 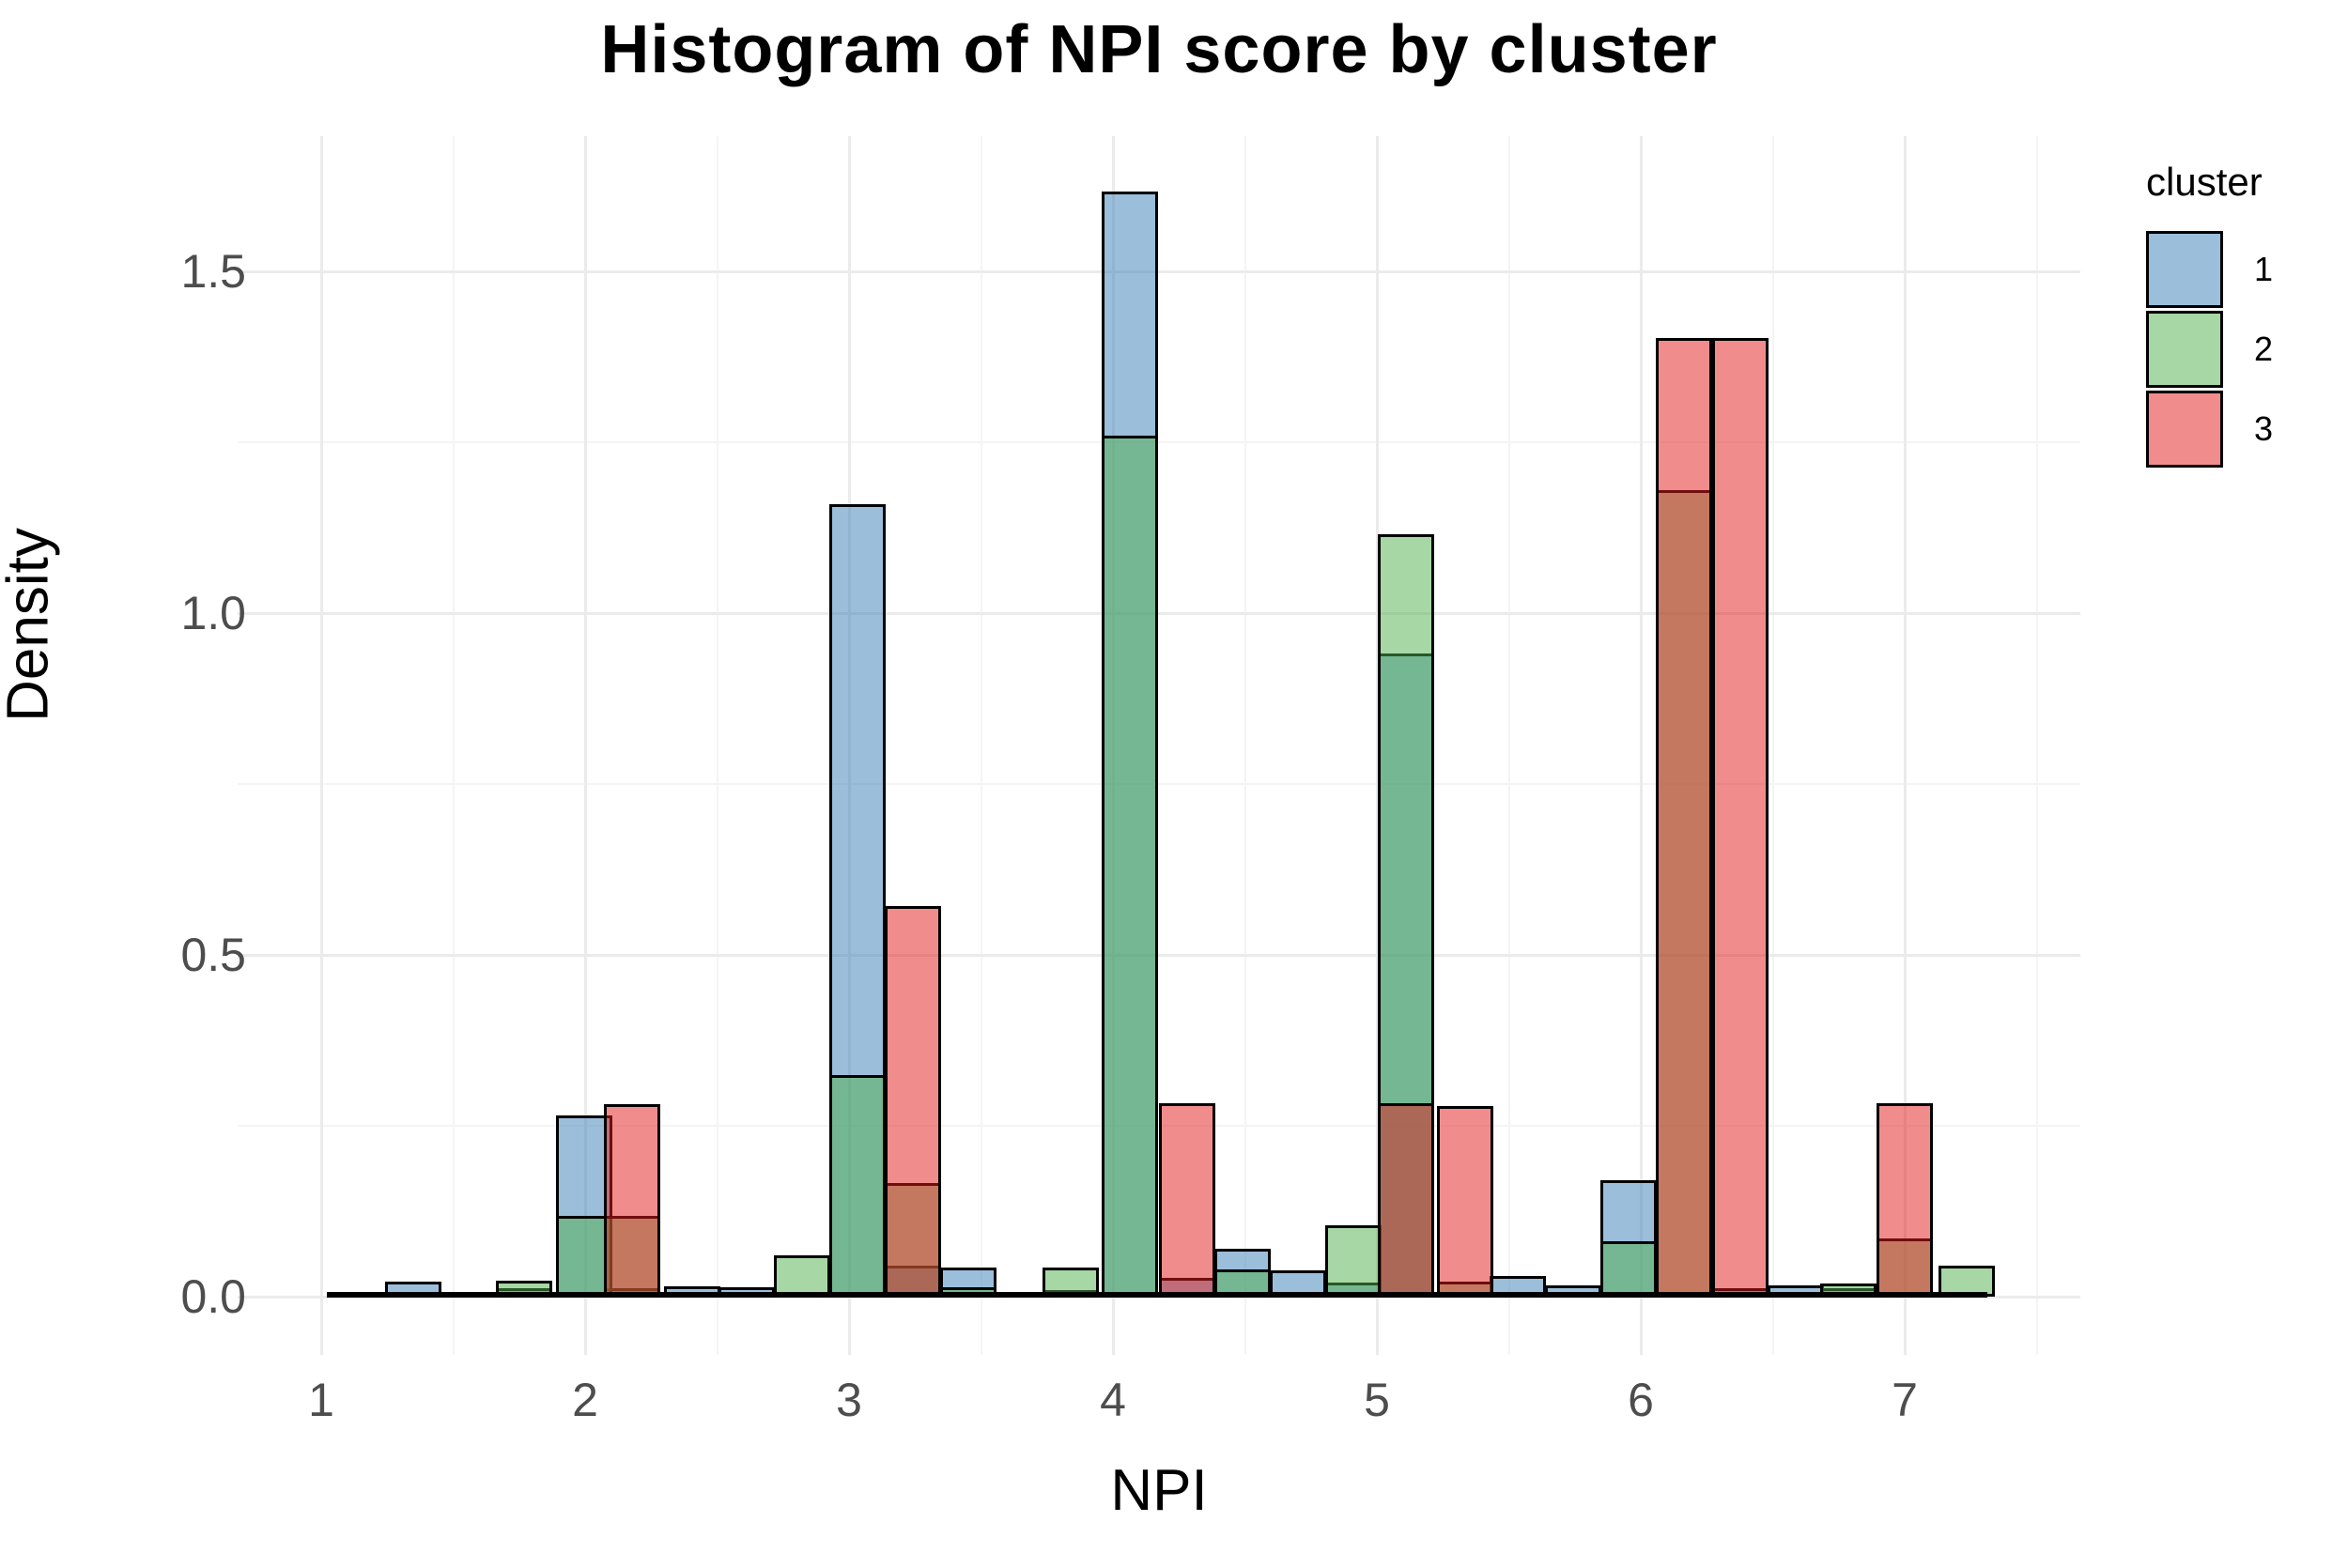 I want to click on x-tick-label: 6, so click(x=1641, y=1400).